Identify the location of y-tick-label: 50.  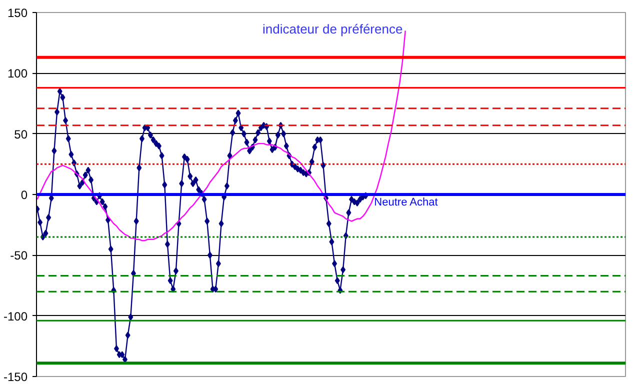
(21, 134).